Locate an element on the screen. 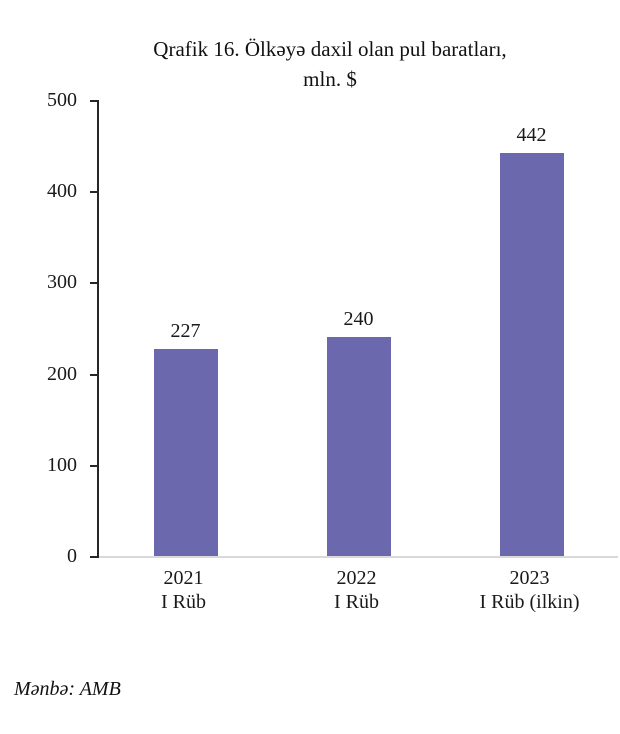 This screenshot has height=734, width=620. x-label-line2: I Rüb (ilkin) is located at coordinates (529, 602).